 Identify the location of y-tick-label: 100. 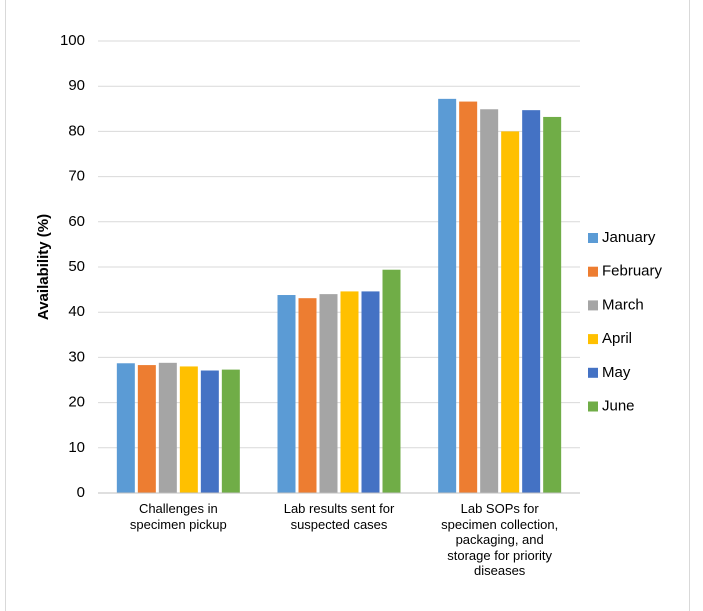
(72, 40).